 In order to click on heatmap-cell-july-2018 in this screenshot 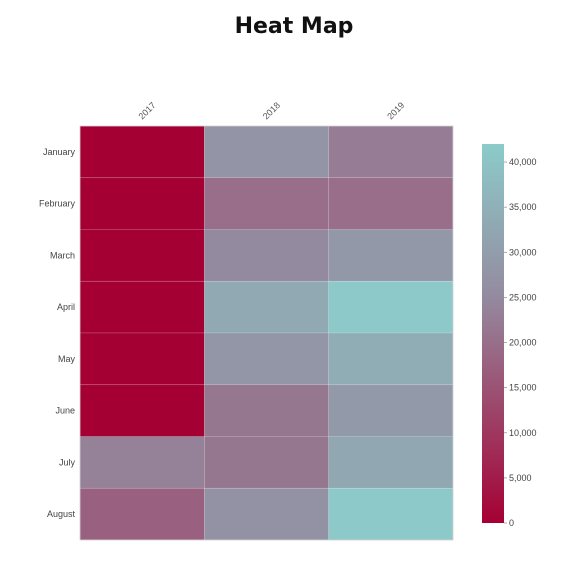, I will do `click(266, 462)`.